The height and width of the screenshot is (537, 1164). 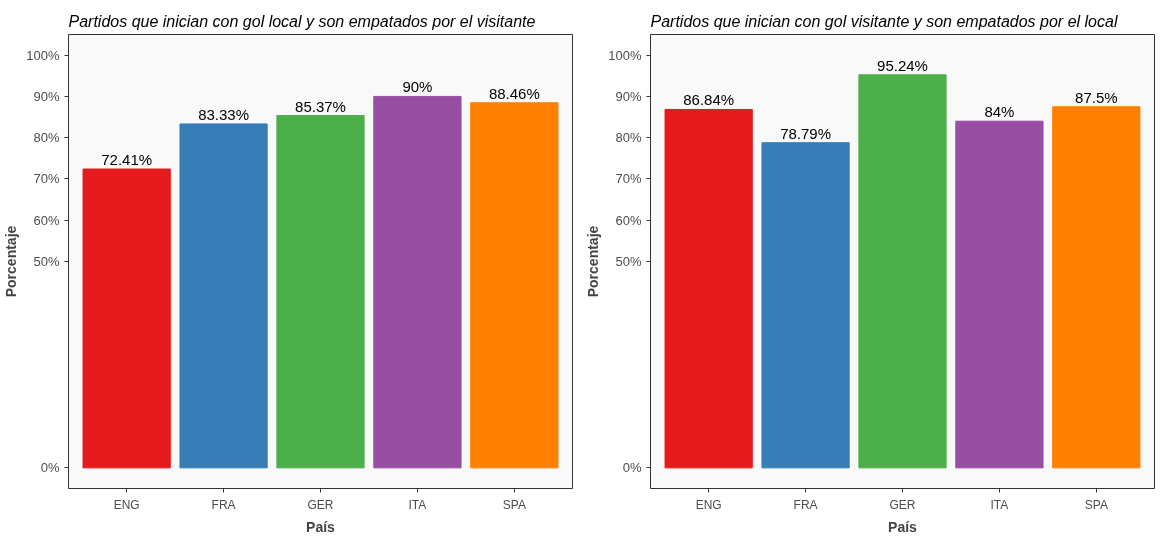 What do you see at coordinates (302, 21) in the screenshot?
I see `chart-title: Partidos que inician con gol local y son empatados por el visitante` at bounding box center [302, 21].